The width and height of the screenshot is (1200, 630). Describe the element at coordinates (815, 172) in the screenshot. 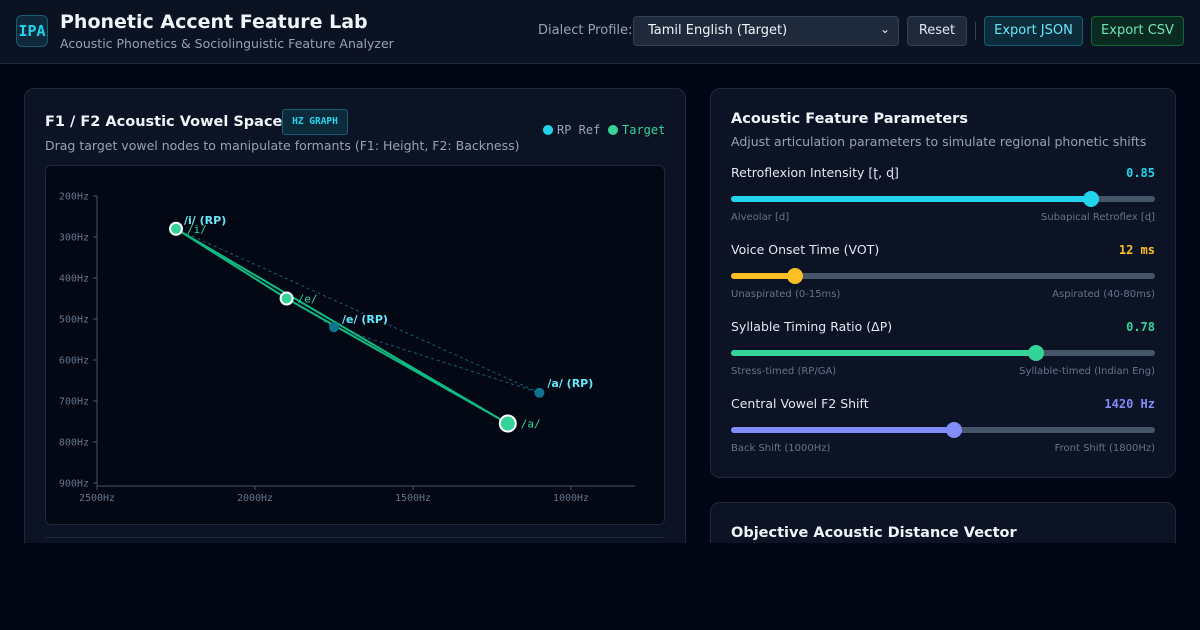

I see `param-label: Retroflexion Intensity [ʈ, ɖ]` at that location.